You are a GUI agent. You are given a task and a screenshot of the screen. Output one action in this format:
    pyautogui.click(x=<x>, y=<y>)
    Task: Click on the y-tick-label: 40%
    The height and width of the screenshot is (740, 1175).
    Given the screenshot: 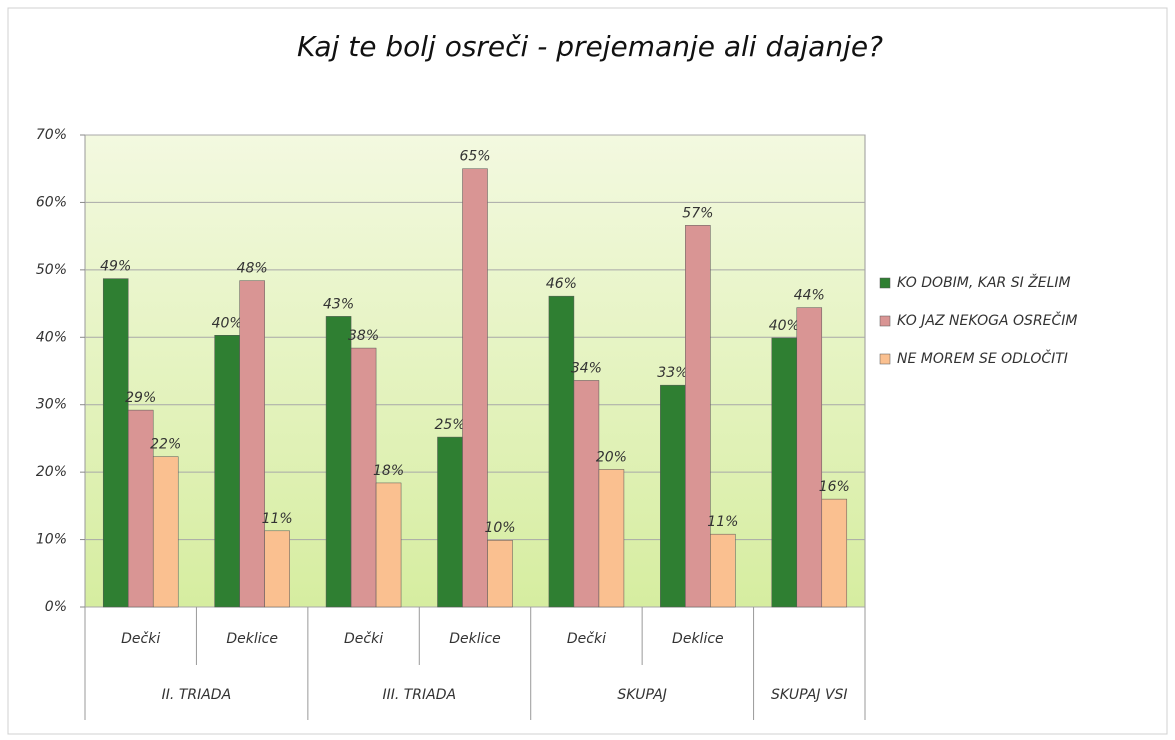 What is the action you would take?
    pyautogui.click(x=51, y=337)
    